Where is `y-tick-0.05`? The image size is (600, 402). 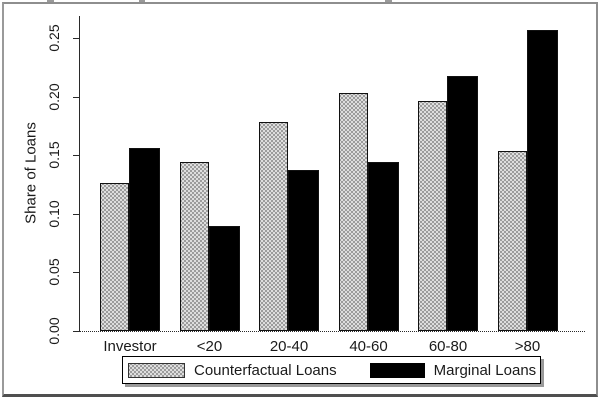 y-tick-0.05 is located at coordinates (76, 273).